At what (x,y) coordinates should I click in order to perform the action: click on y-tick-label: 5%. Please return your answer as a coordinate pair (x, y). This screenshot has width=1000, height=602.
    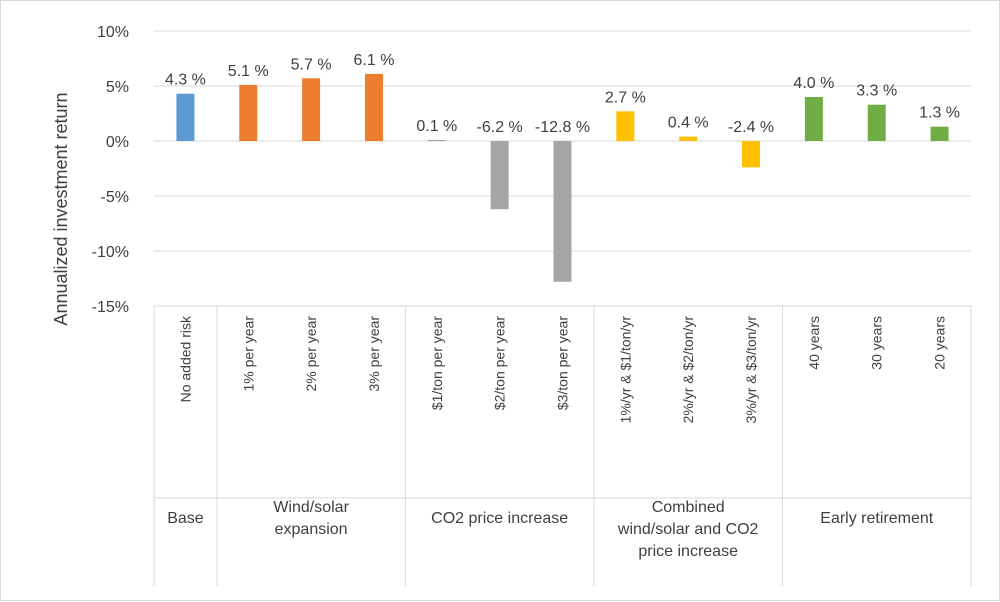
    Looking at the image, I should click on (117, 87).